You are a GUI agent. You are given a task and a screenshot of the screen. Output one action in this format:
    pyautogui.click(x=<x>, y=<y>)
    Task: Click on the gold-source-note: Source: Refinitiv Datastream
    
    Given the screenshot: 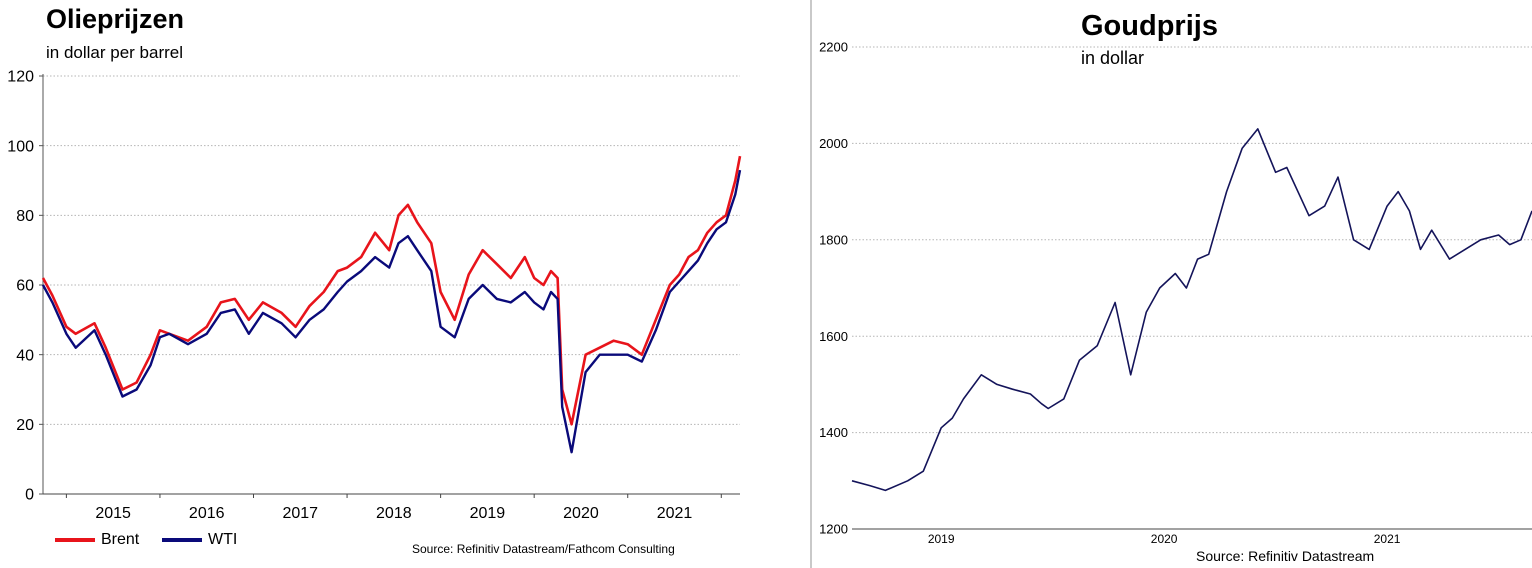 What is the action you would take?
    pyautogui.click(x=1285, y=556)
    